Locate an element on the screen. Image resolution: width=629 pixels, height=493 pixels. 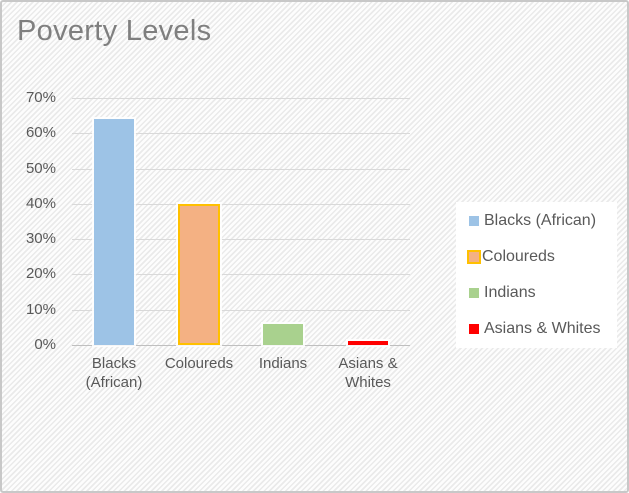
bar-indians is located at coordinates (283, 334).